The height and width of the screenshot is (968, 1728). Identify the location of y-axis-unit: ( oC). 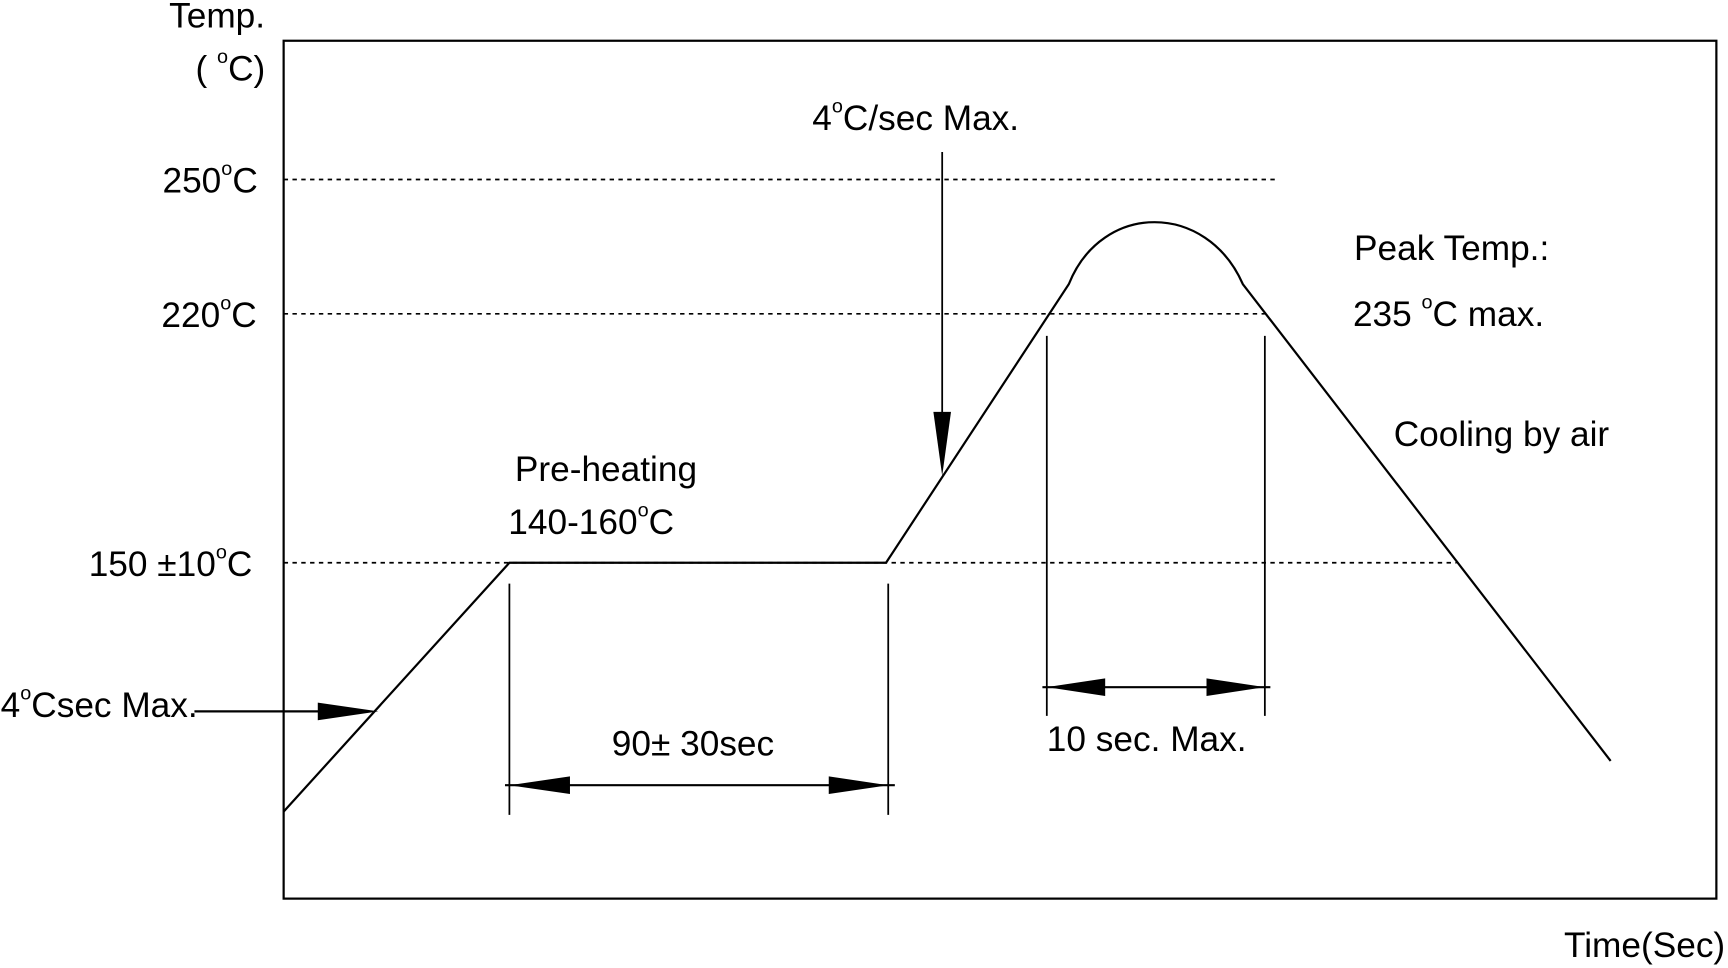
(231, 67).